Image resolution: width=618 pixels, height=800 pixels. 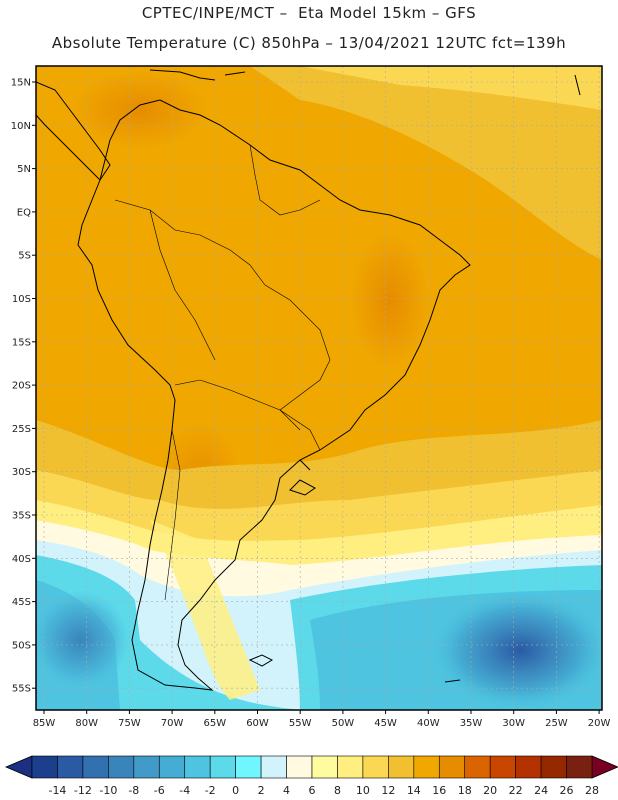 I want to click on lat-label: 45S, so click(x=21, y=602).